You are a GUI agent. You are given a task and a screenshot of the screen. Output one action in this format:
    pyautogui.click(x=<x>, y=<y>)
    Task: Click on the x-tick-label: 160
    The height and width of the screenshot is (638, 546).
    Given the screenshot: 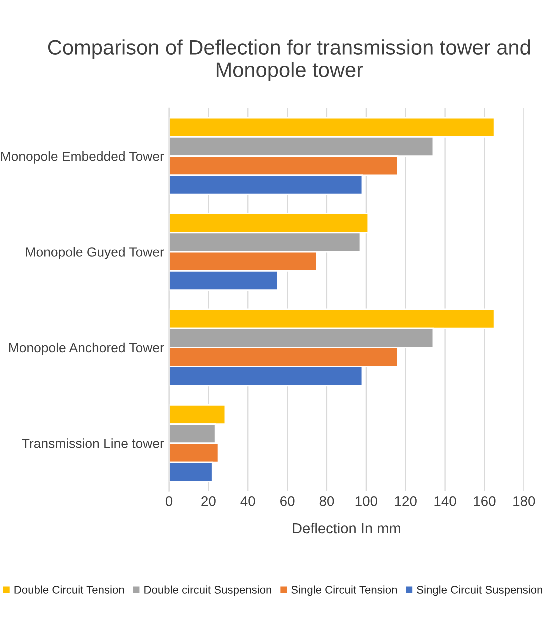 What is the action you would take?
    pyautogui.click(x=485, y=501)
    